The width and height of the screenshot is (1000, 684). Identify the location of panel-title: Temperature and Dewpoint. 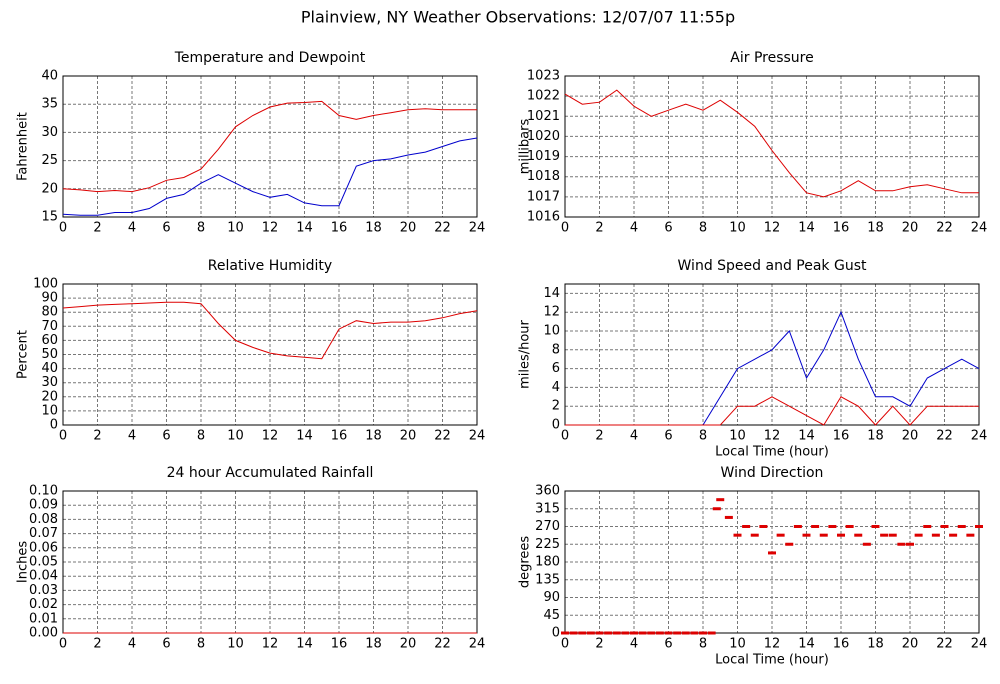
(270, 58).